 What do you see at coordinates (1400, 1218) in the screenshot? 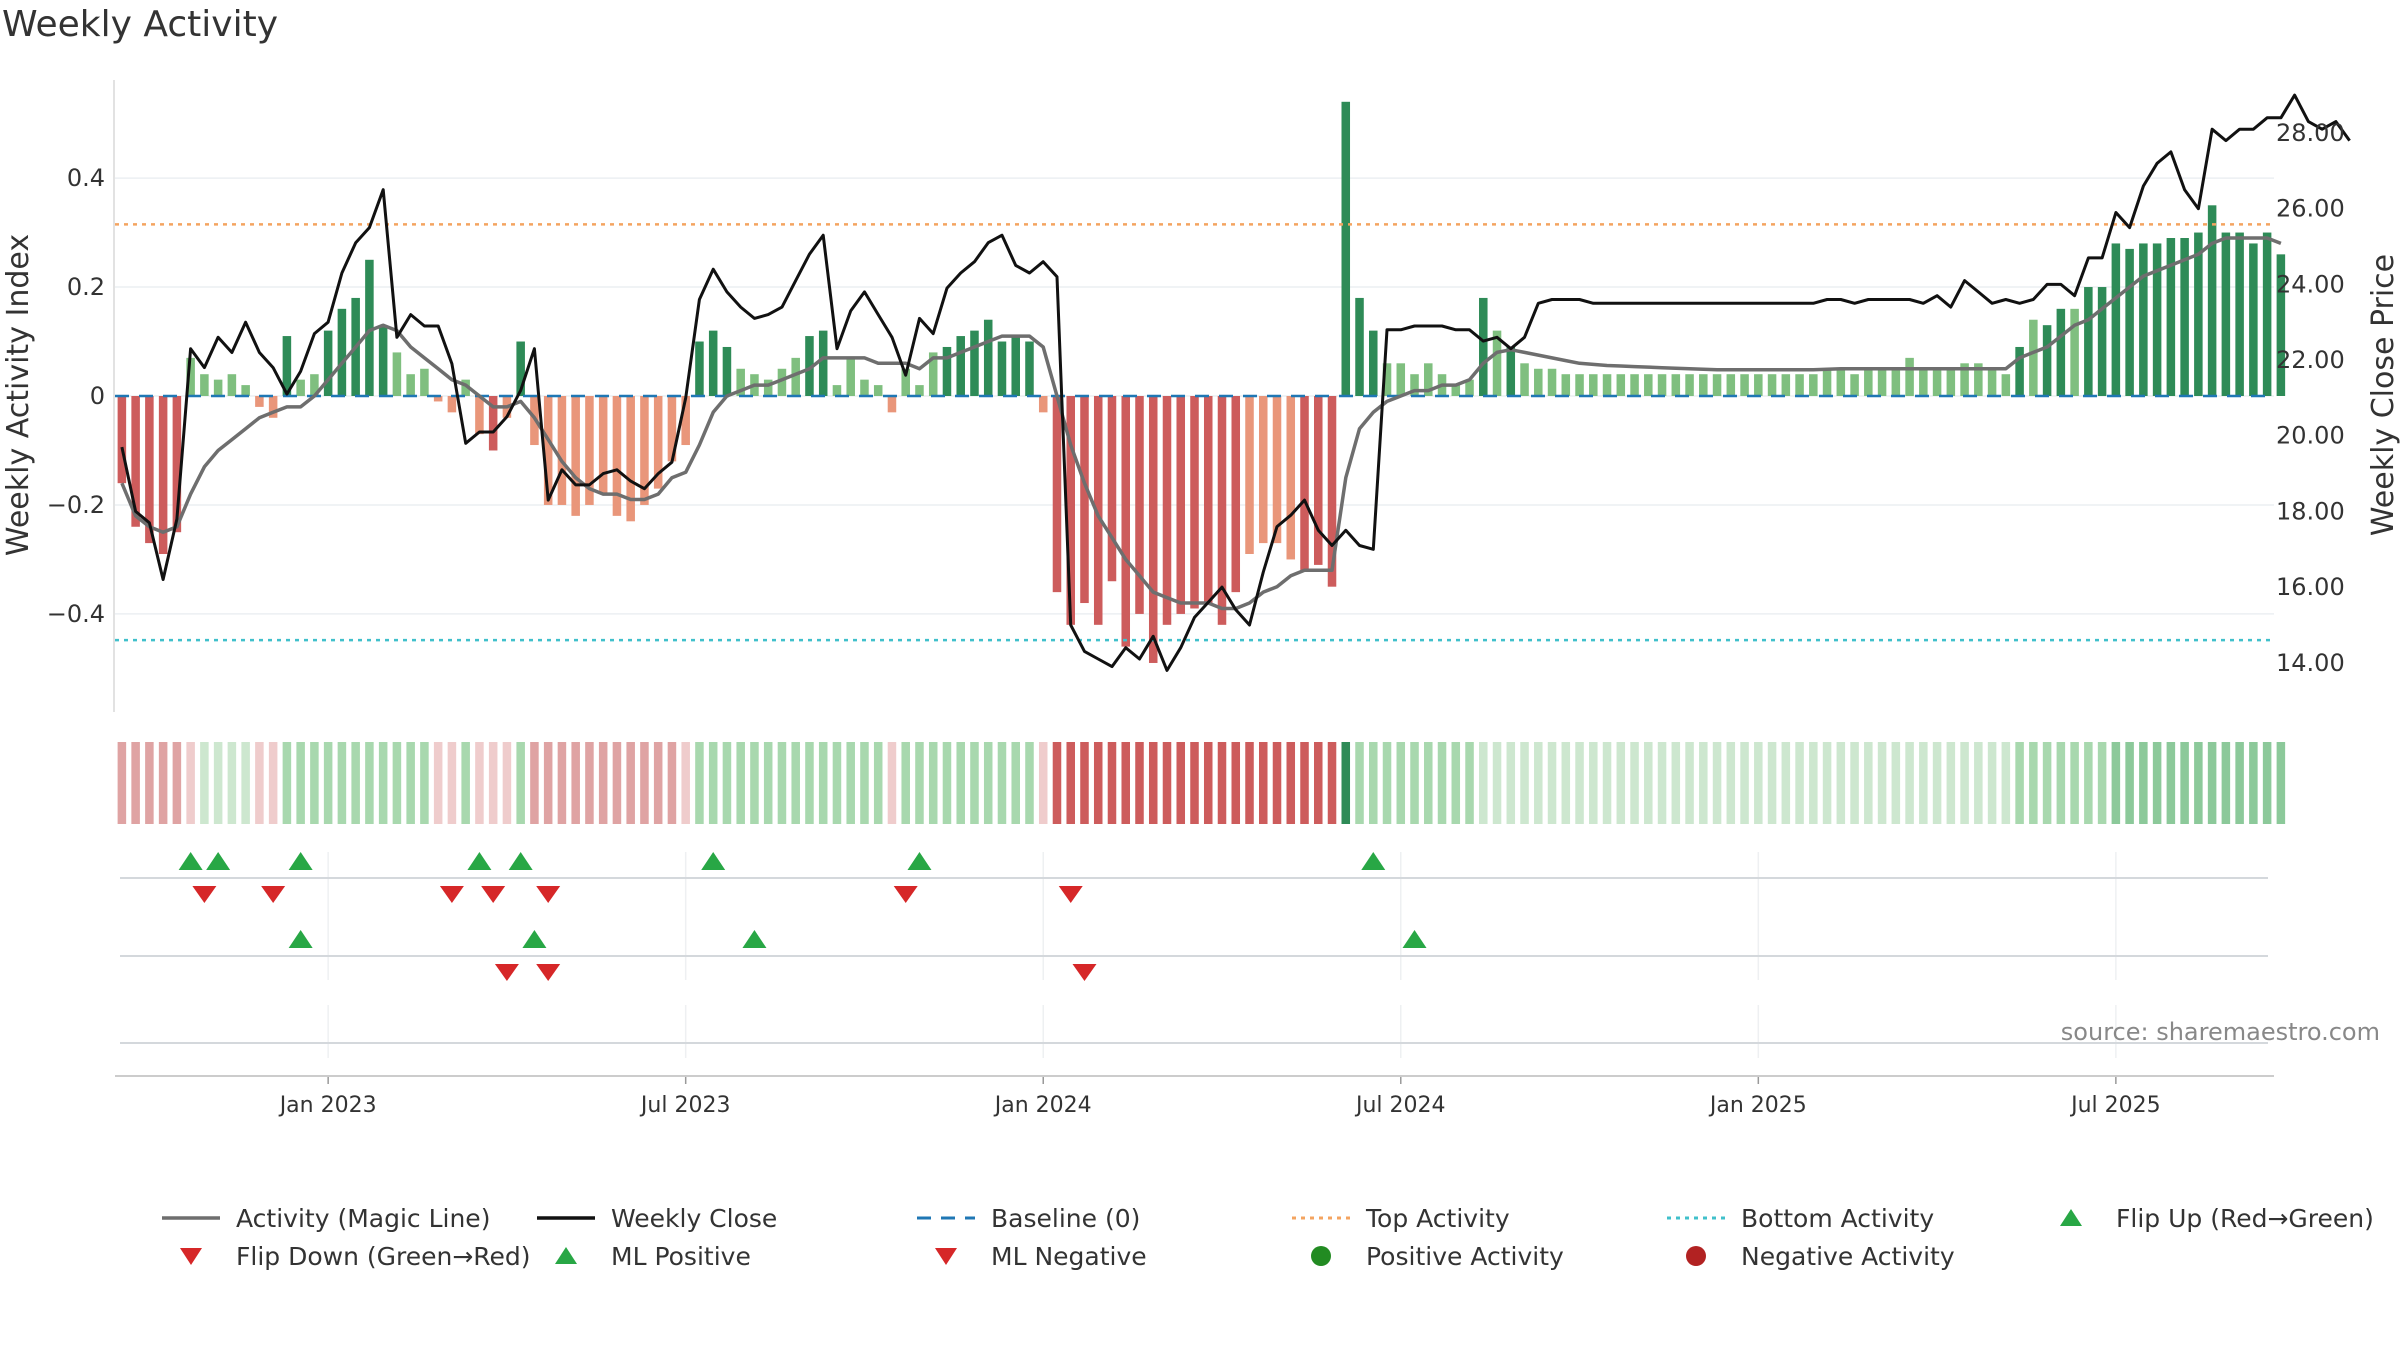
I see `legend-item: Top Activity` at bounding box center [1400, 1218].